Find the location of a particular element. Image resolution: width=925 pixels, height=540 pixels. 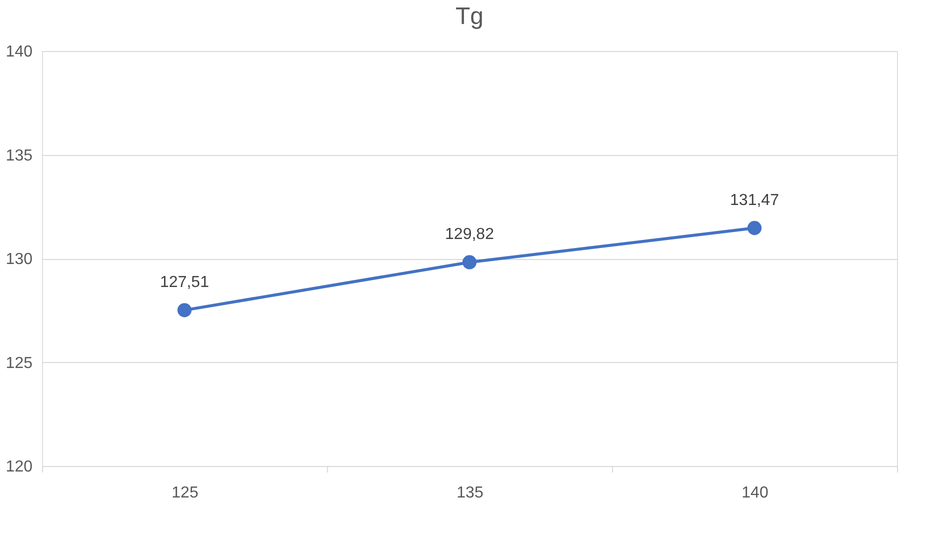

x-tick-label: 135 is located at coordinates (470, 493).